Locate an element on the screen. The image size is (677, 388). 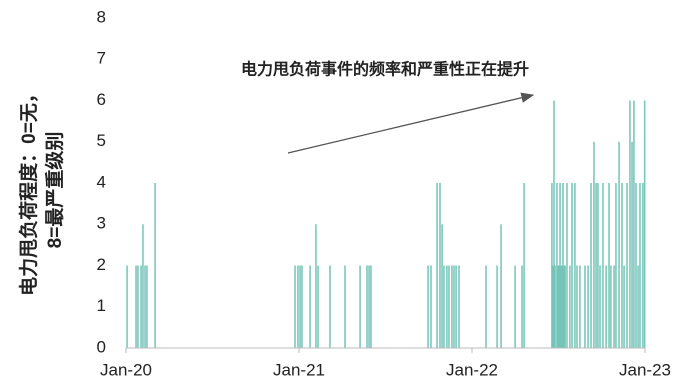
x-tick-label: Jan-23 is located at coordinates (645, 369).